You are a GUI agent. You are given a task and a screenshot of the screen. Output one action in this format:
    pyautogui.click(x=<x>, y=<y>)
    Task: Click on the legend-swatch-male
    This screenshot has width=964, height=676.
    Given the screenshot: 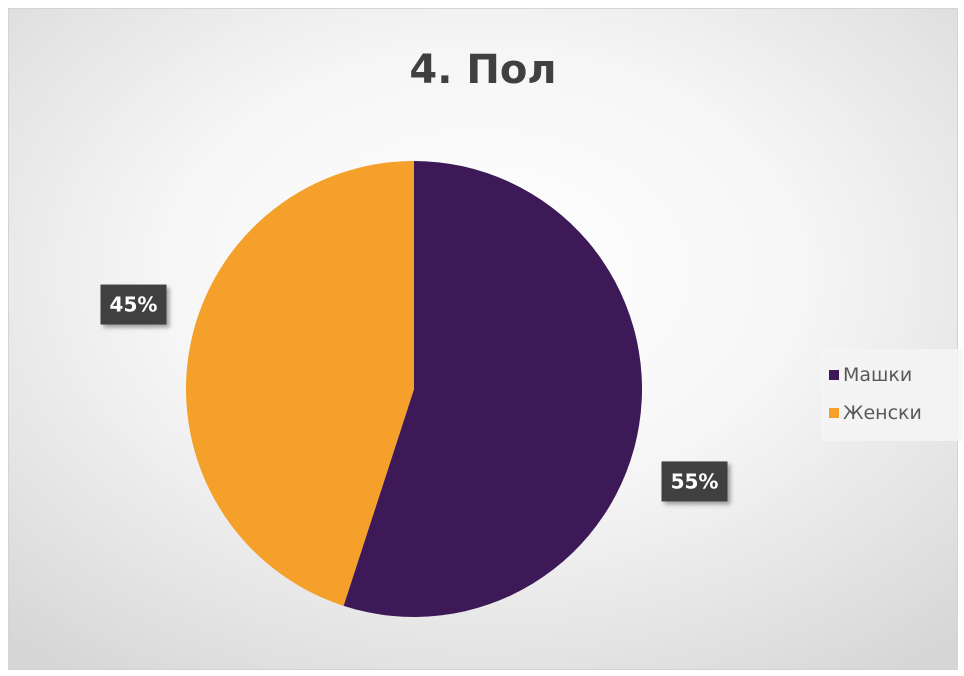 What is the action you would take?
    pyautogui.click(x=834, y=375)
    